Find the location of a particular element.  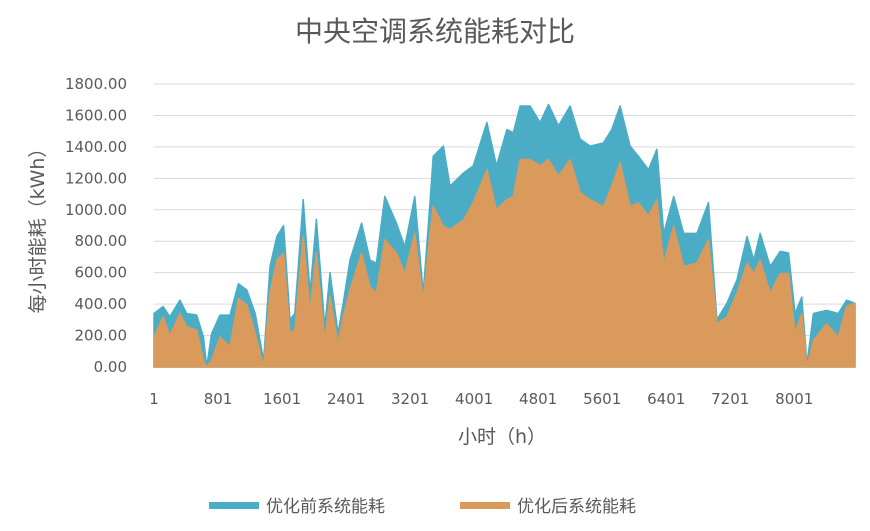

x-tick-label: 5601 is located at coordinates (602, 399).